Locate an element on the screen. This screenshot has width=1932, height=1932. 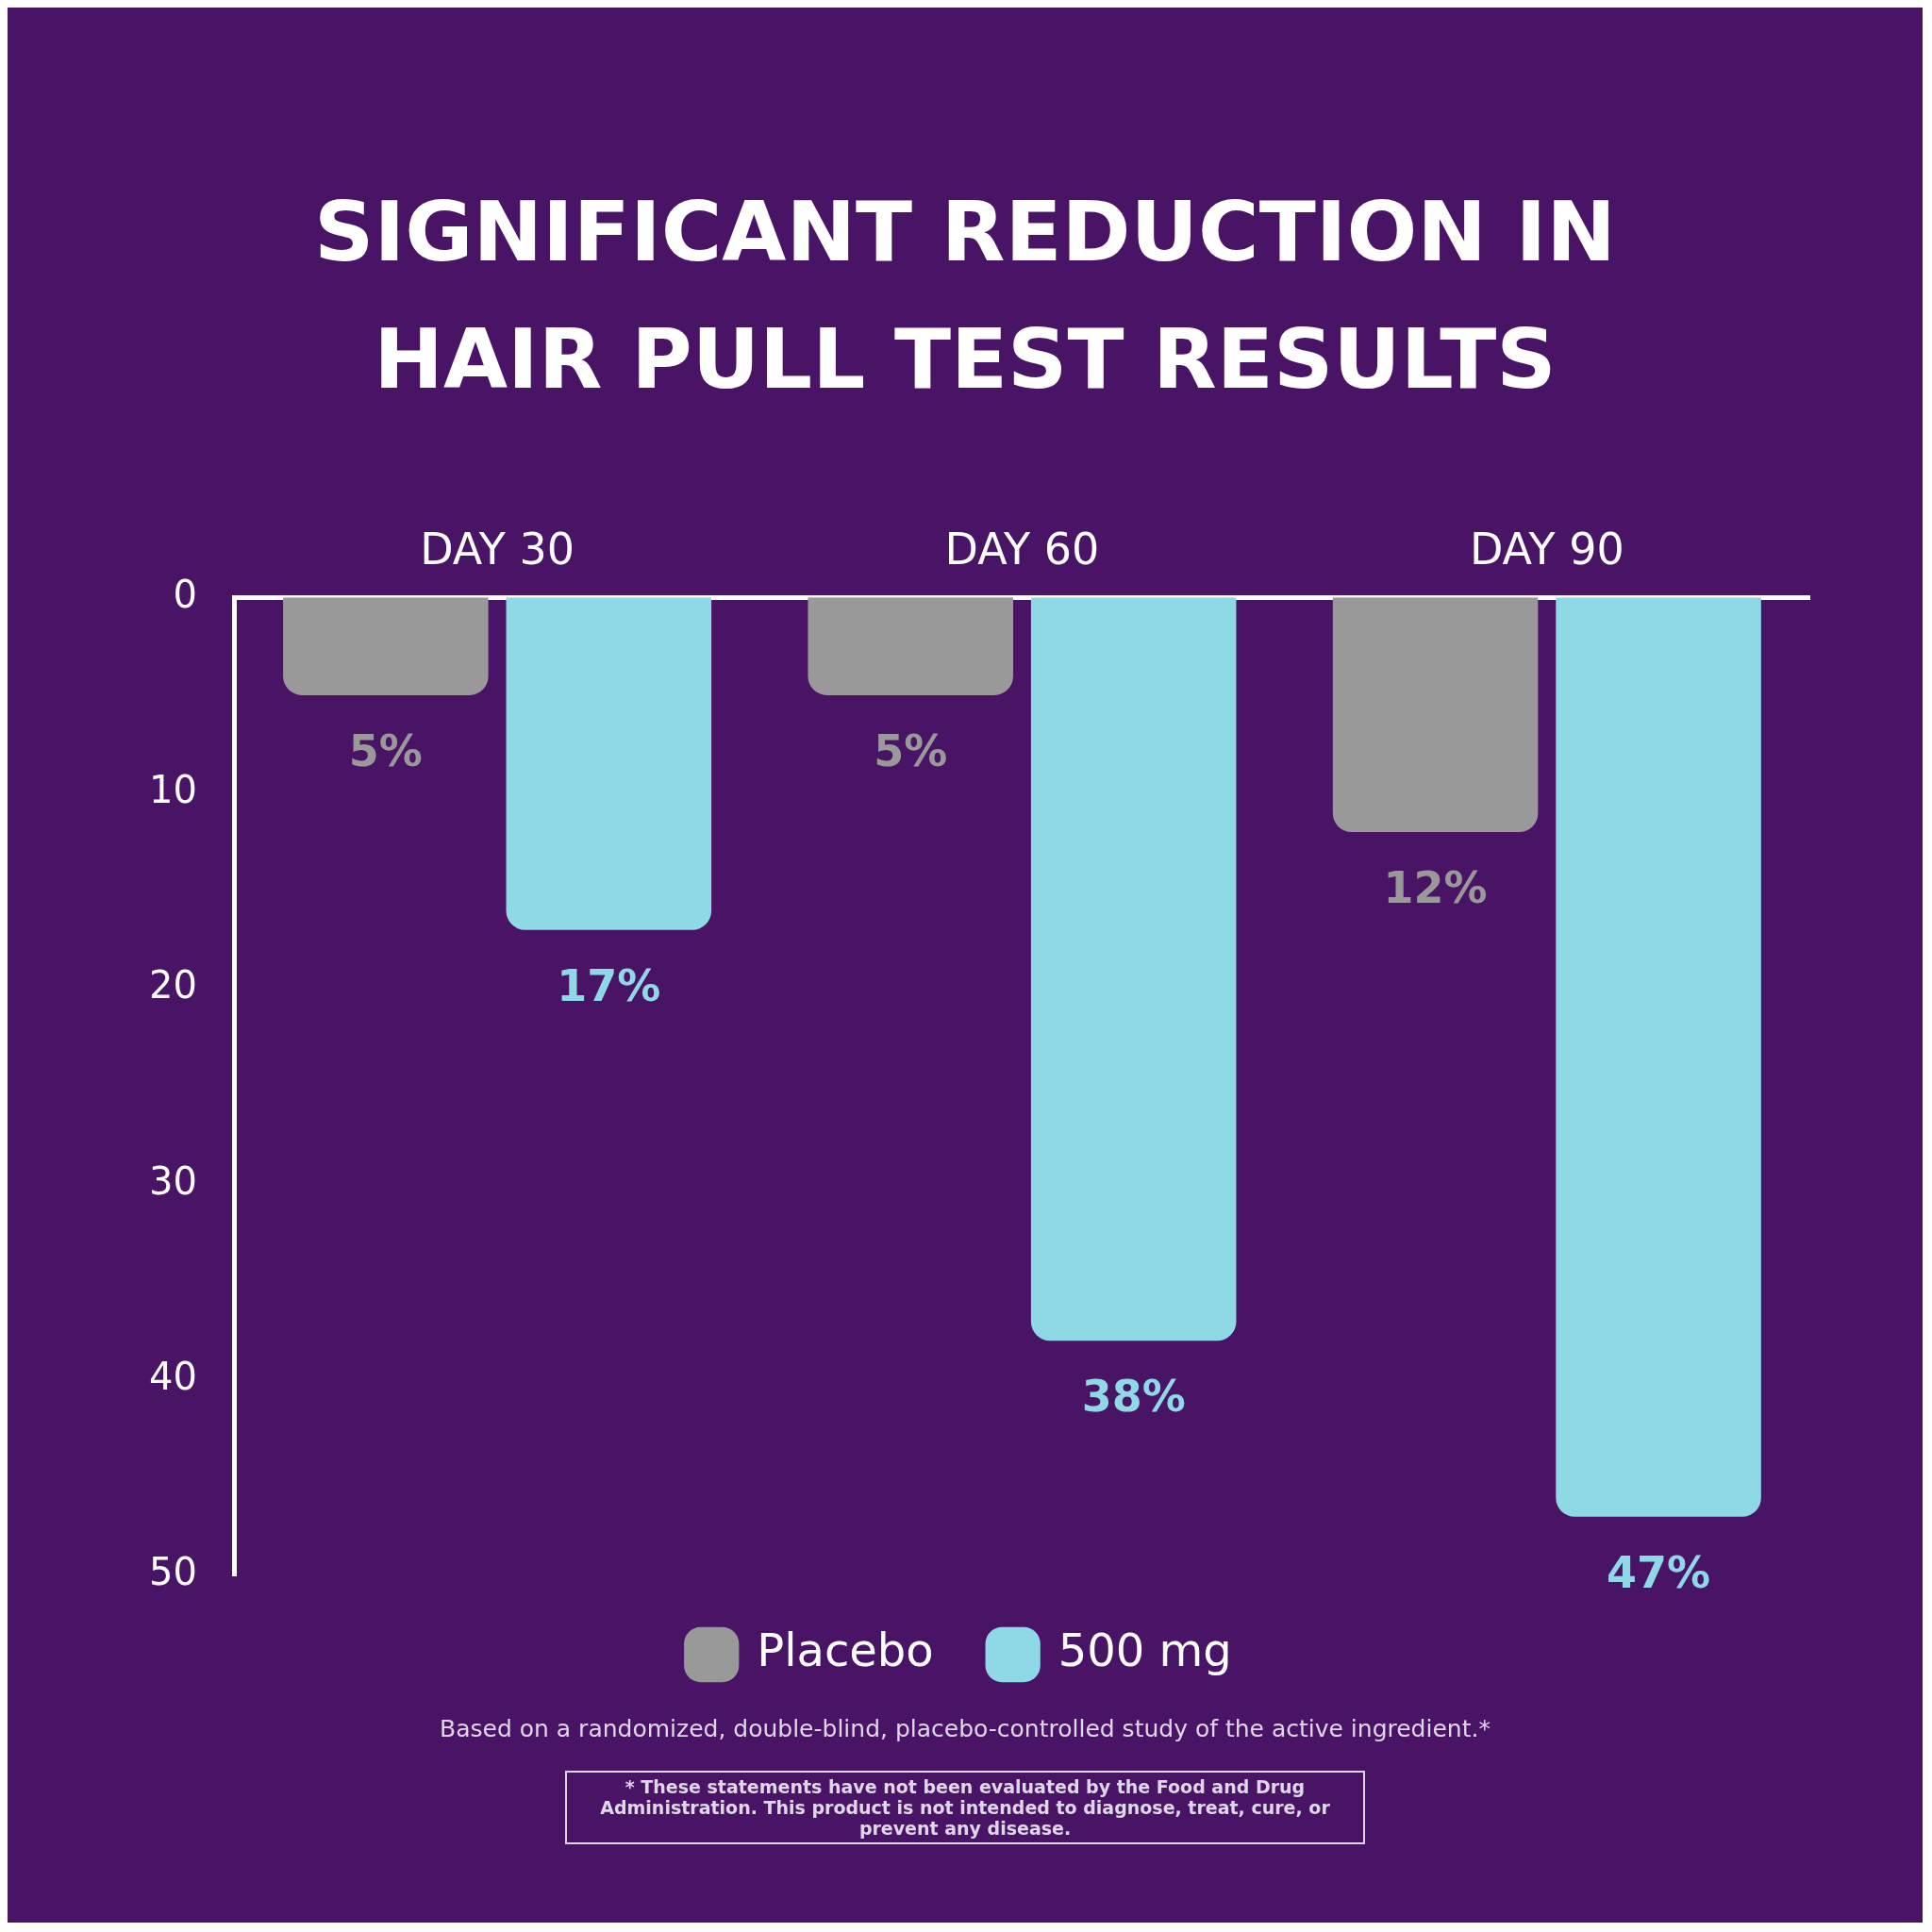
text: * These statements have not been evaluated by the Food and Drug Administration. This product is not intended to diagnose, treat, cure, or prevent any disease. is located at coordinates (965, 1807).